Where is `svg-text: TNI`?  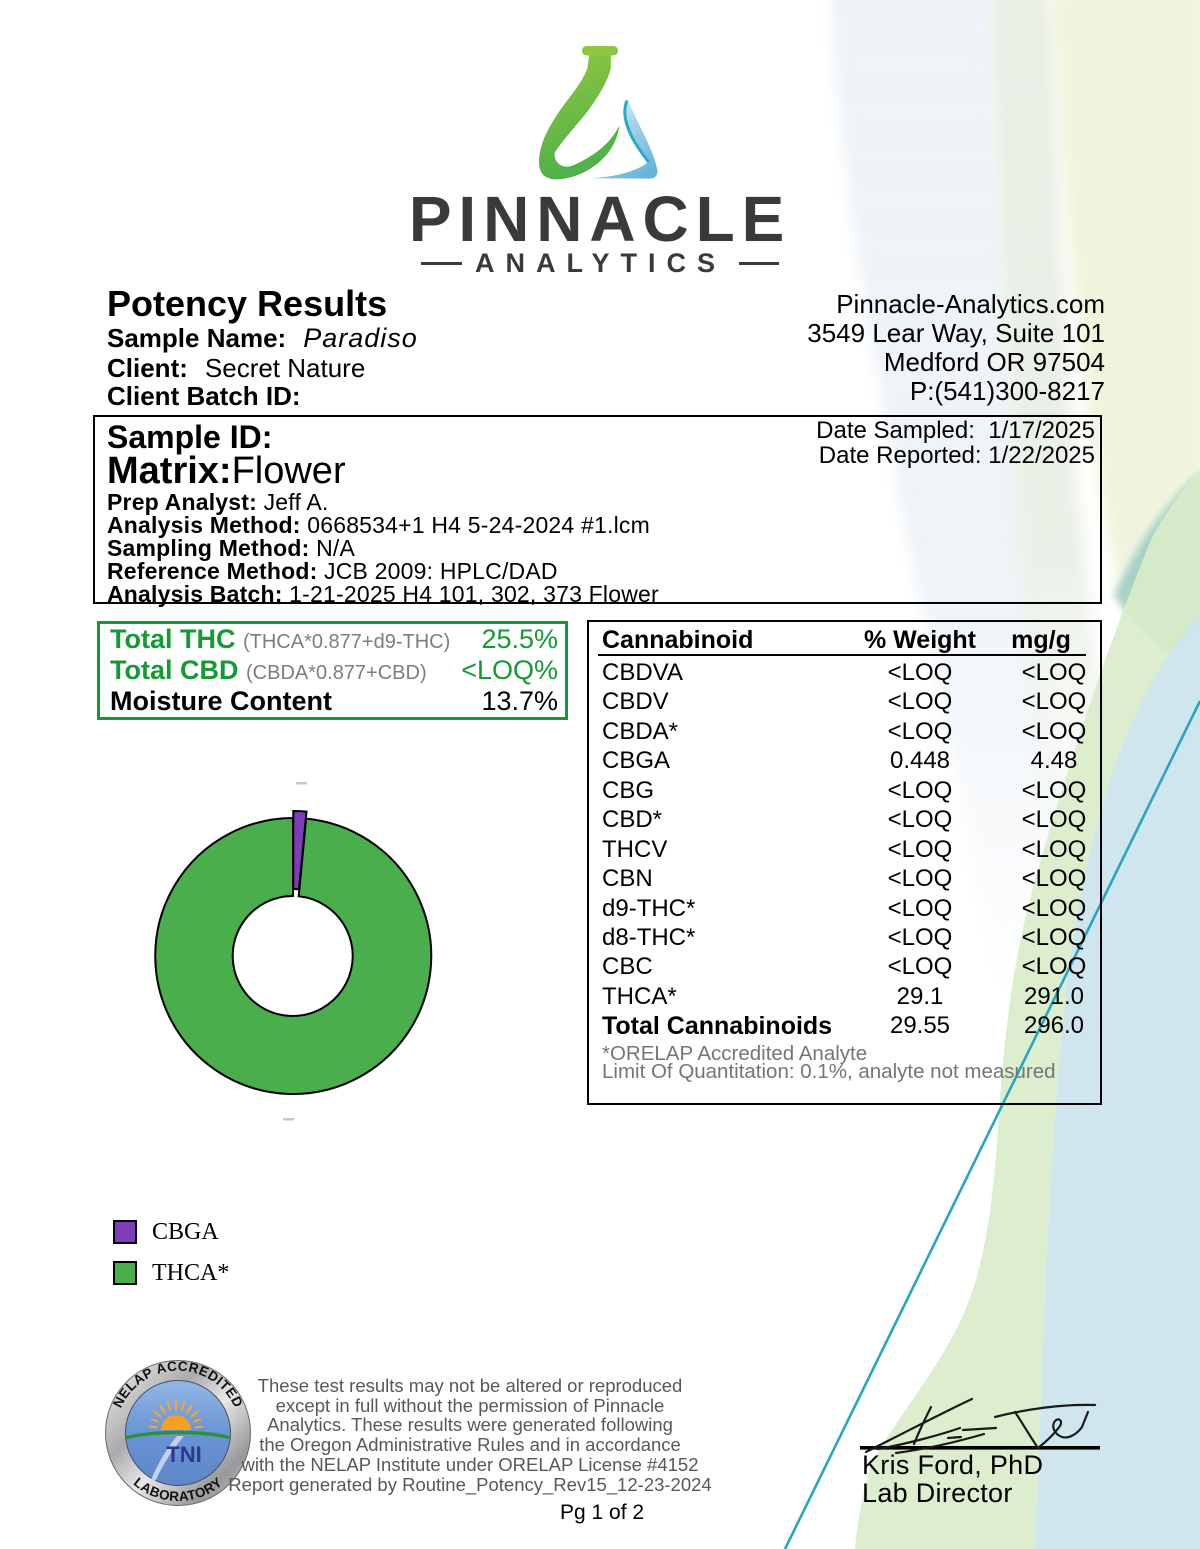 svg-text: TNI is located at coordinates (183, 1454).